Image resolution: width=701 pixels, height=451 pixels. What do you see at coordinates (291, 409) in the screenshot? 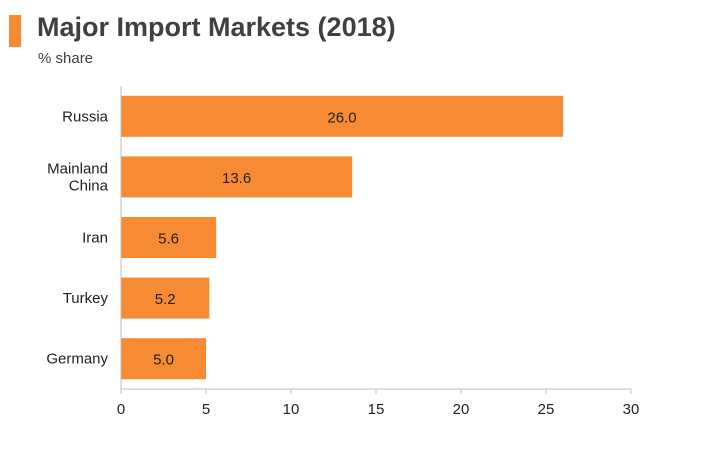
I see `x-tick-label-2: 10` at bounding box center [291, 409].